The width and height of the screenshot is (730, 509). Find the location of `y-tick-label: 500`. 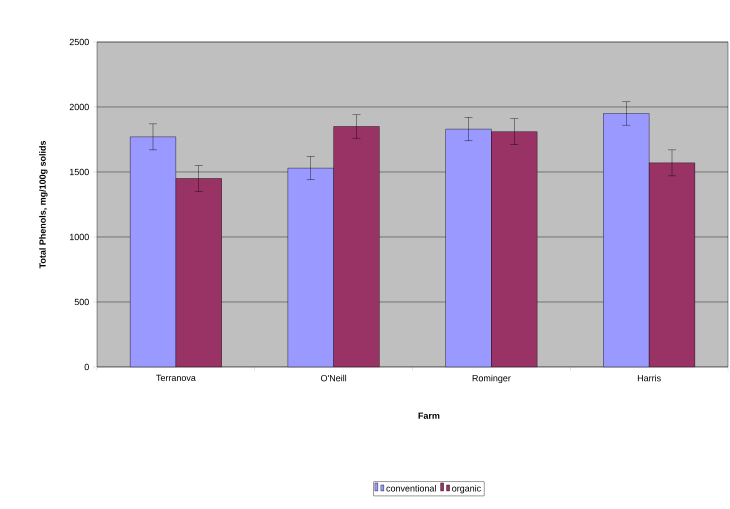

y-tick-label: 500 is located at coordinates (81, 302).